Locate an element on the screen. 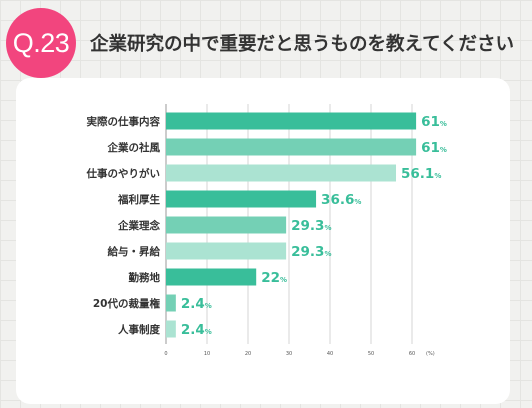 This screenshot has height=408, width=532. question-number: Q.23 is located at coordinates (41, 42).